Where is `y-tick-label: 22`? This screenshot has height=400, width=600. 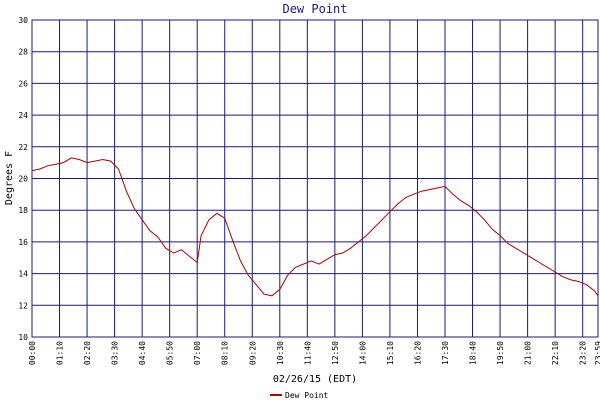
y-tick-label: 22 is located at coordinates (23, 147).